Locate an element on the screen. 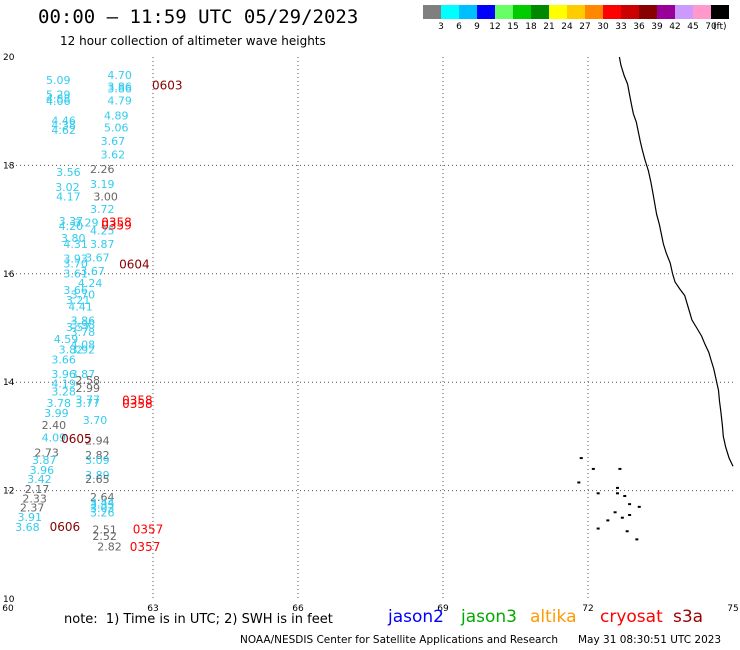 The image size is (740, 650). pass-time-label: 0358 is located at coordinates (116, 222).